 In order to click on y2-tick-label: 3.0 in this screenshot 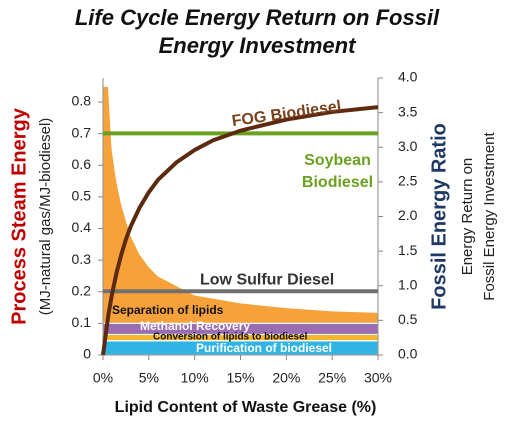, I will do `click(408, 146)`.